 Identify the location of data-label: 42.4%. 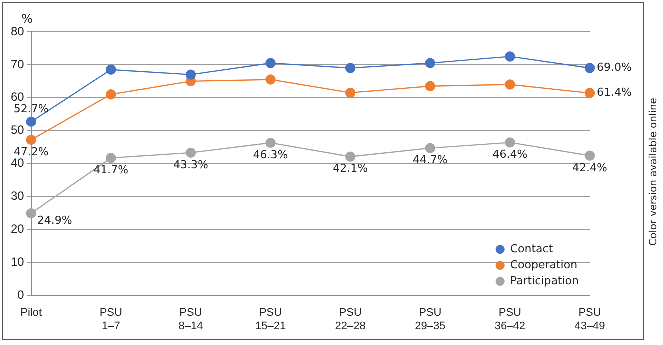
(590, 167).